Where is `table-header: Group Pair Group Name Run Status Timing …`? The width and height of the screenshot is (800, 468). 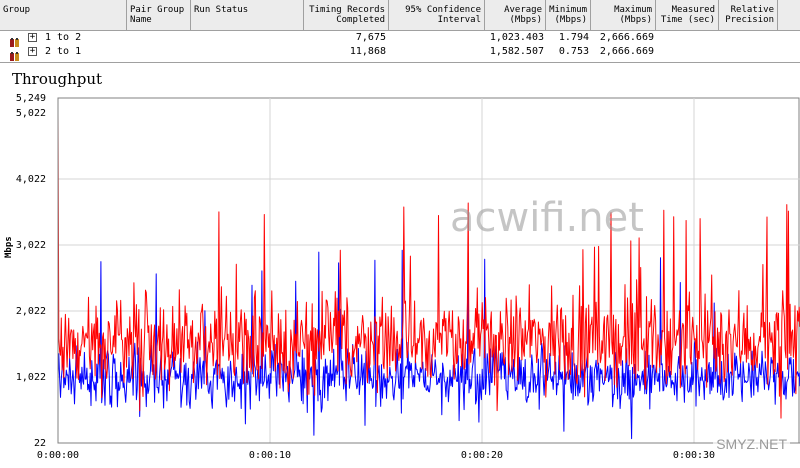 table-header: Group Pair Group Name Run Status Timing … is located at coordinates (400, 15).